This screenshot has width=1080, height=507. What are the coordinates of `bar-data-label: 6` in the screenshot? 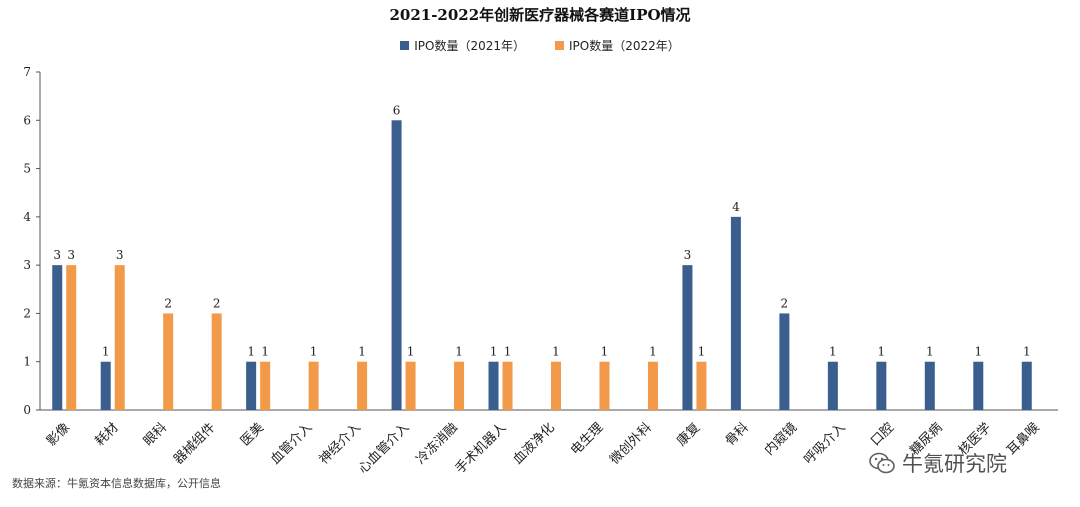 It's located at (397, 110).